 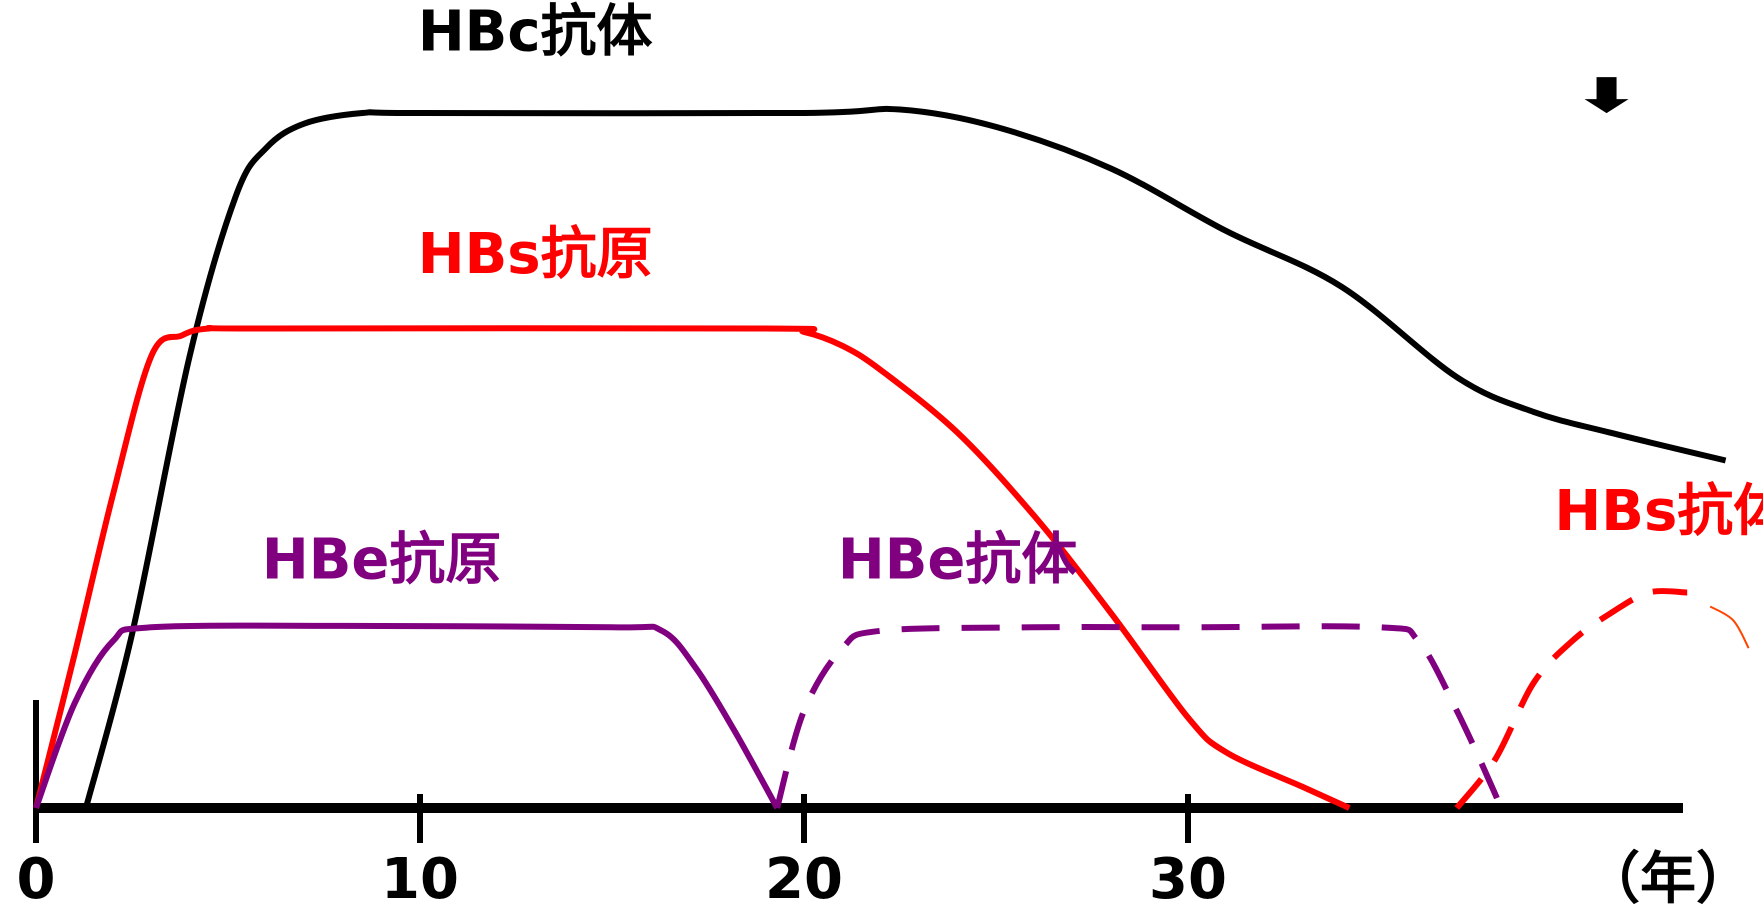 I want to click on series-label-2: HBe抗原, so click(x=382, y=560).